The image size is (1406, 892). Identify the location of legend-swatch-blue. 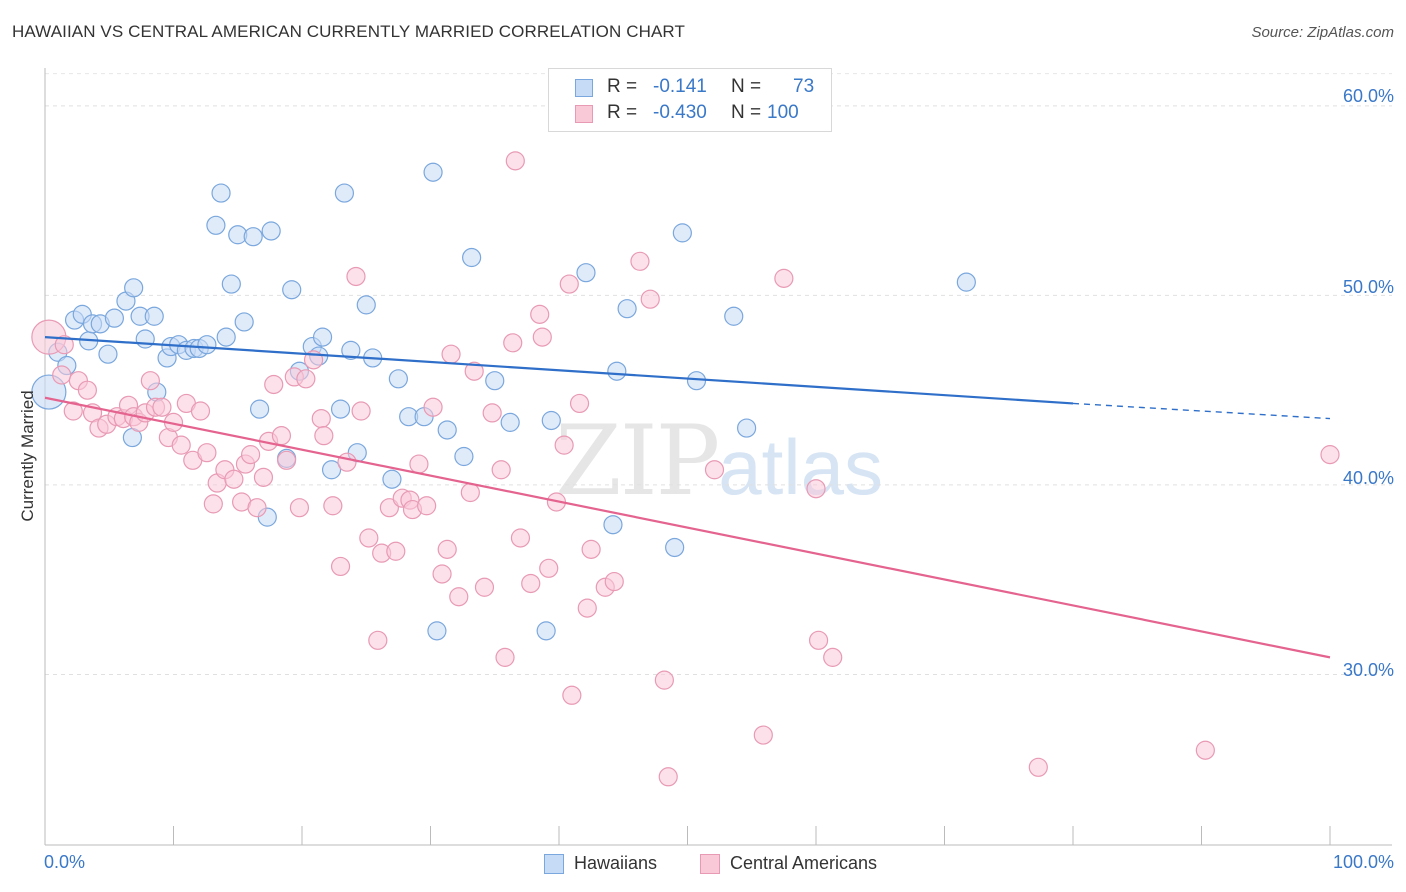
(584, 88).